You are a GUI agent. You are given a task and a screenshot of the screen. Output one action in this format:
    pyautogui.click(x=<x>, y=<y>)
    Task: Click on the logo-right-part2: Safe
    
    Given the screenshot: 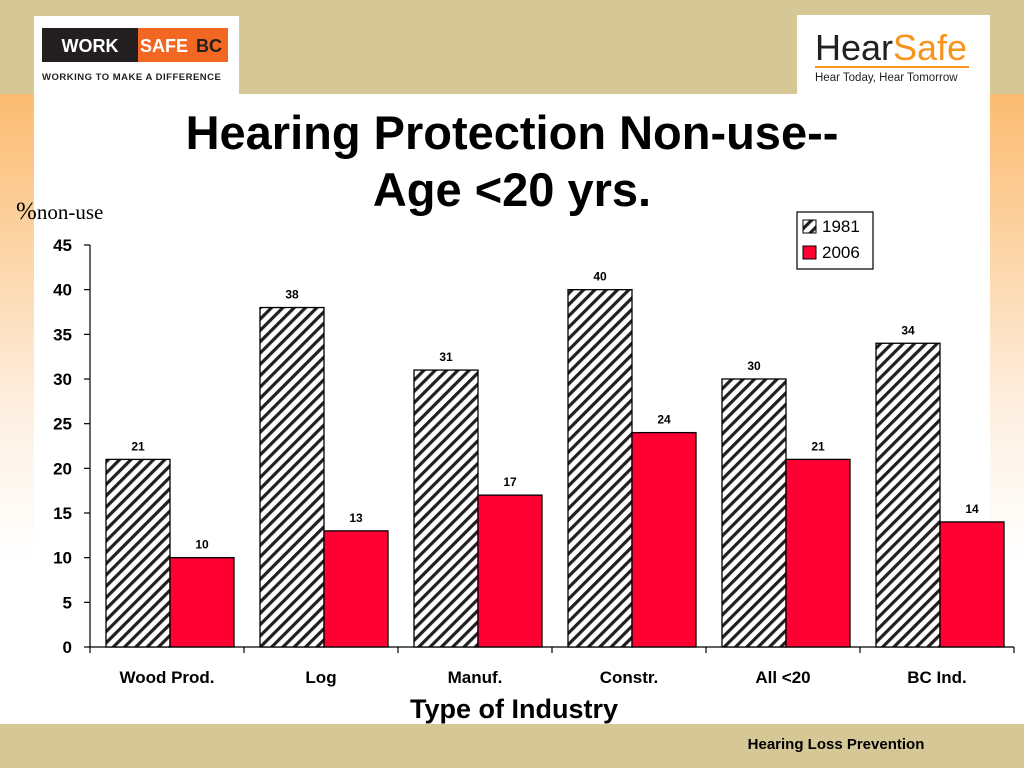 What is the action you would take?
    pyautogui.click(x=930, y=47)
    